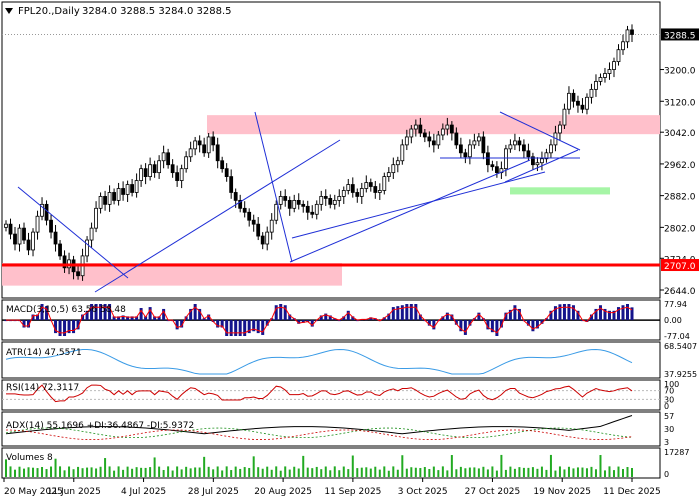 This screenshot has height=500, width=700. I want to click on macd-tick-label: 77.94, so click(675, 304).